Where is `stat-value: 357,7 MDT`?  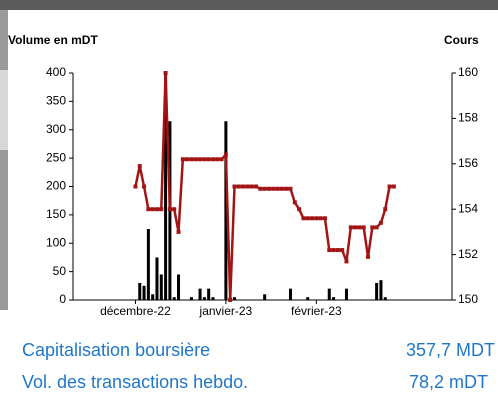 stat-value: 357,7 MDT is located at coordinates (450, 350).